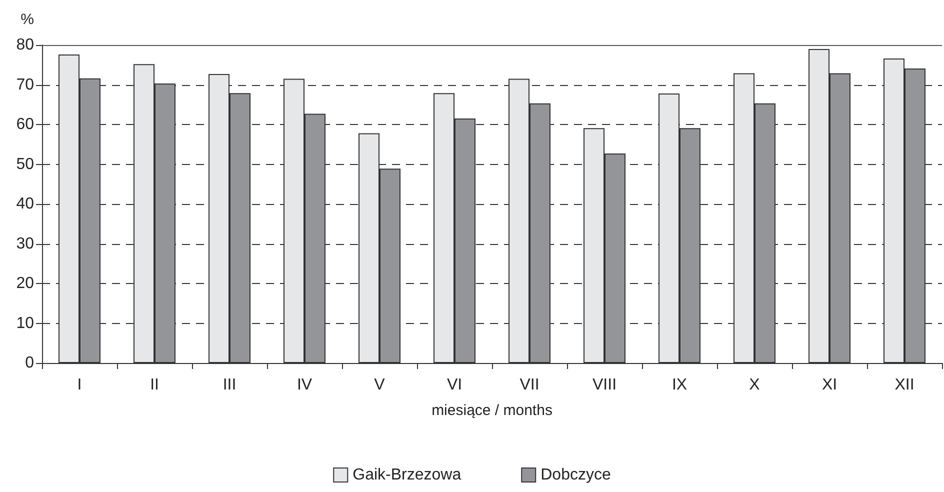  What do you see at coordinates (380, 385) in the screenshot?
I see `x-tick-label: V` at bounding box center [380, 385].